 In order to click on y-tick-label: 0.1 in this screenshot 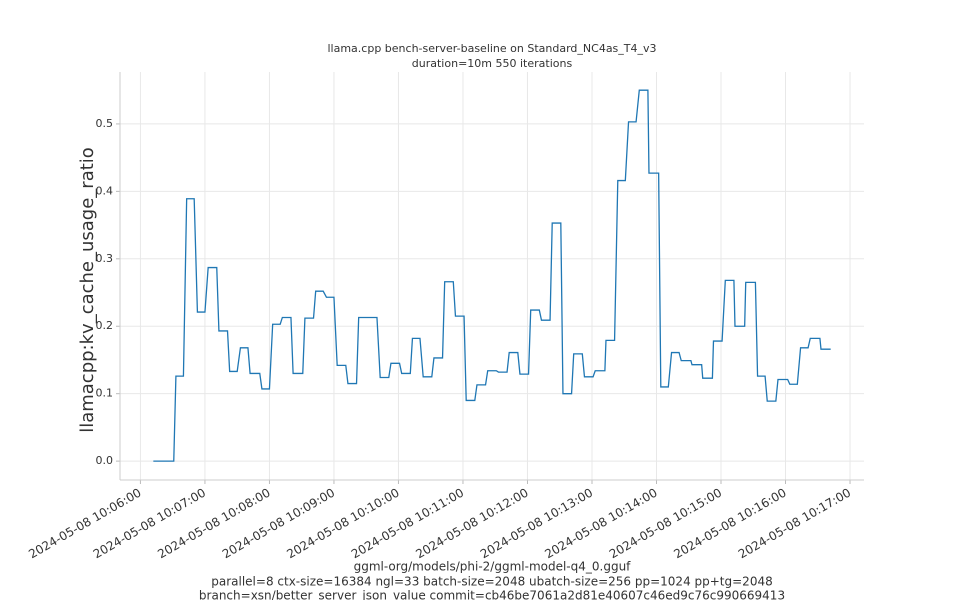, I will do `click(105, 393)`.